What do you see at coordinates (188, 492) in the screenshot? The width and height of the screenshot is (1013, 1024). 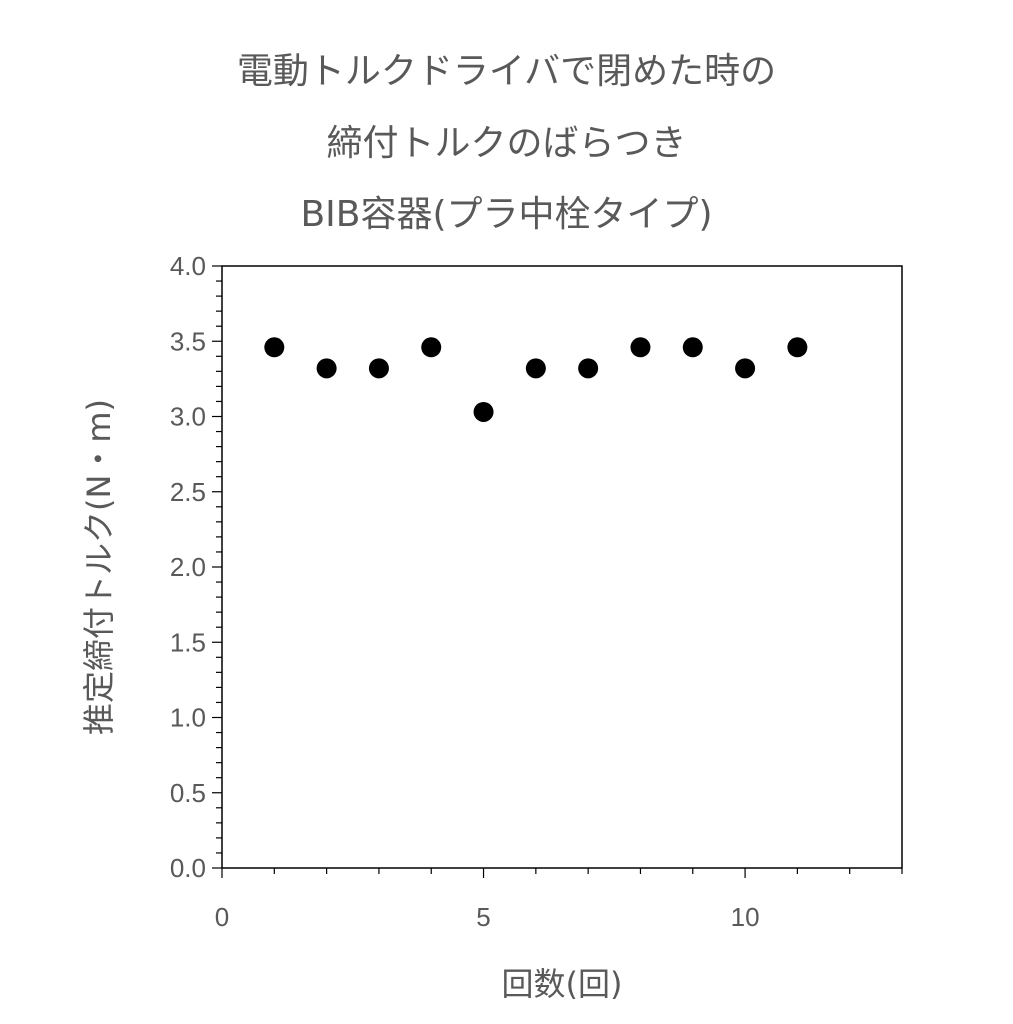 I see `y-tick-label: 2.5` at bounding box center [188, 492].